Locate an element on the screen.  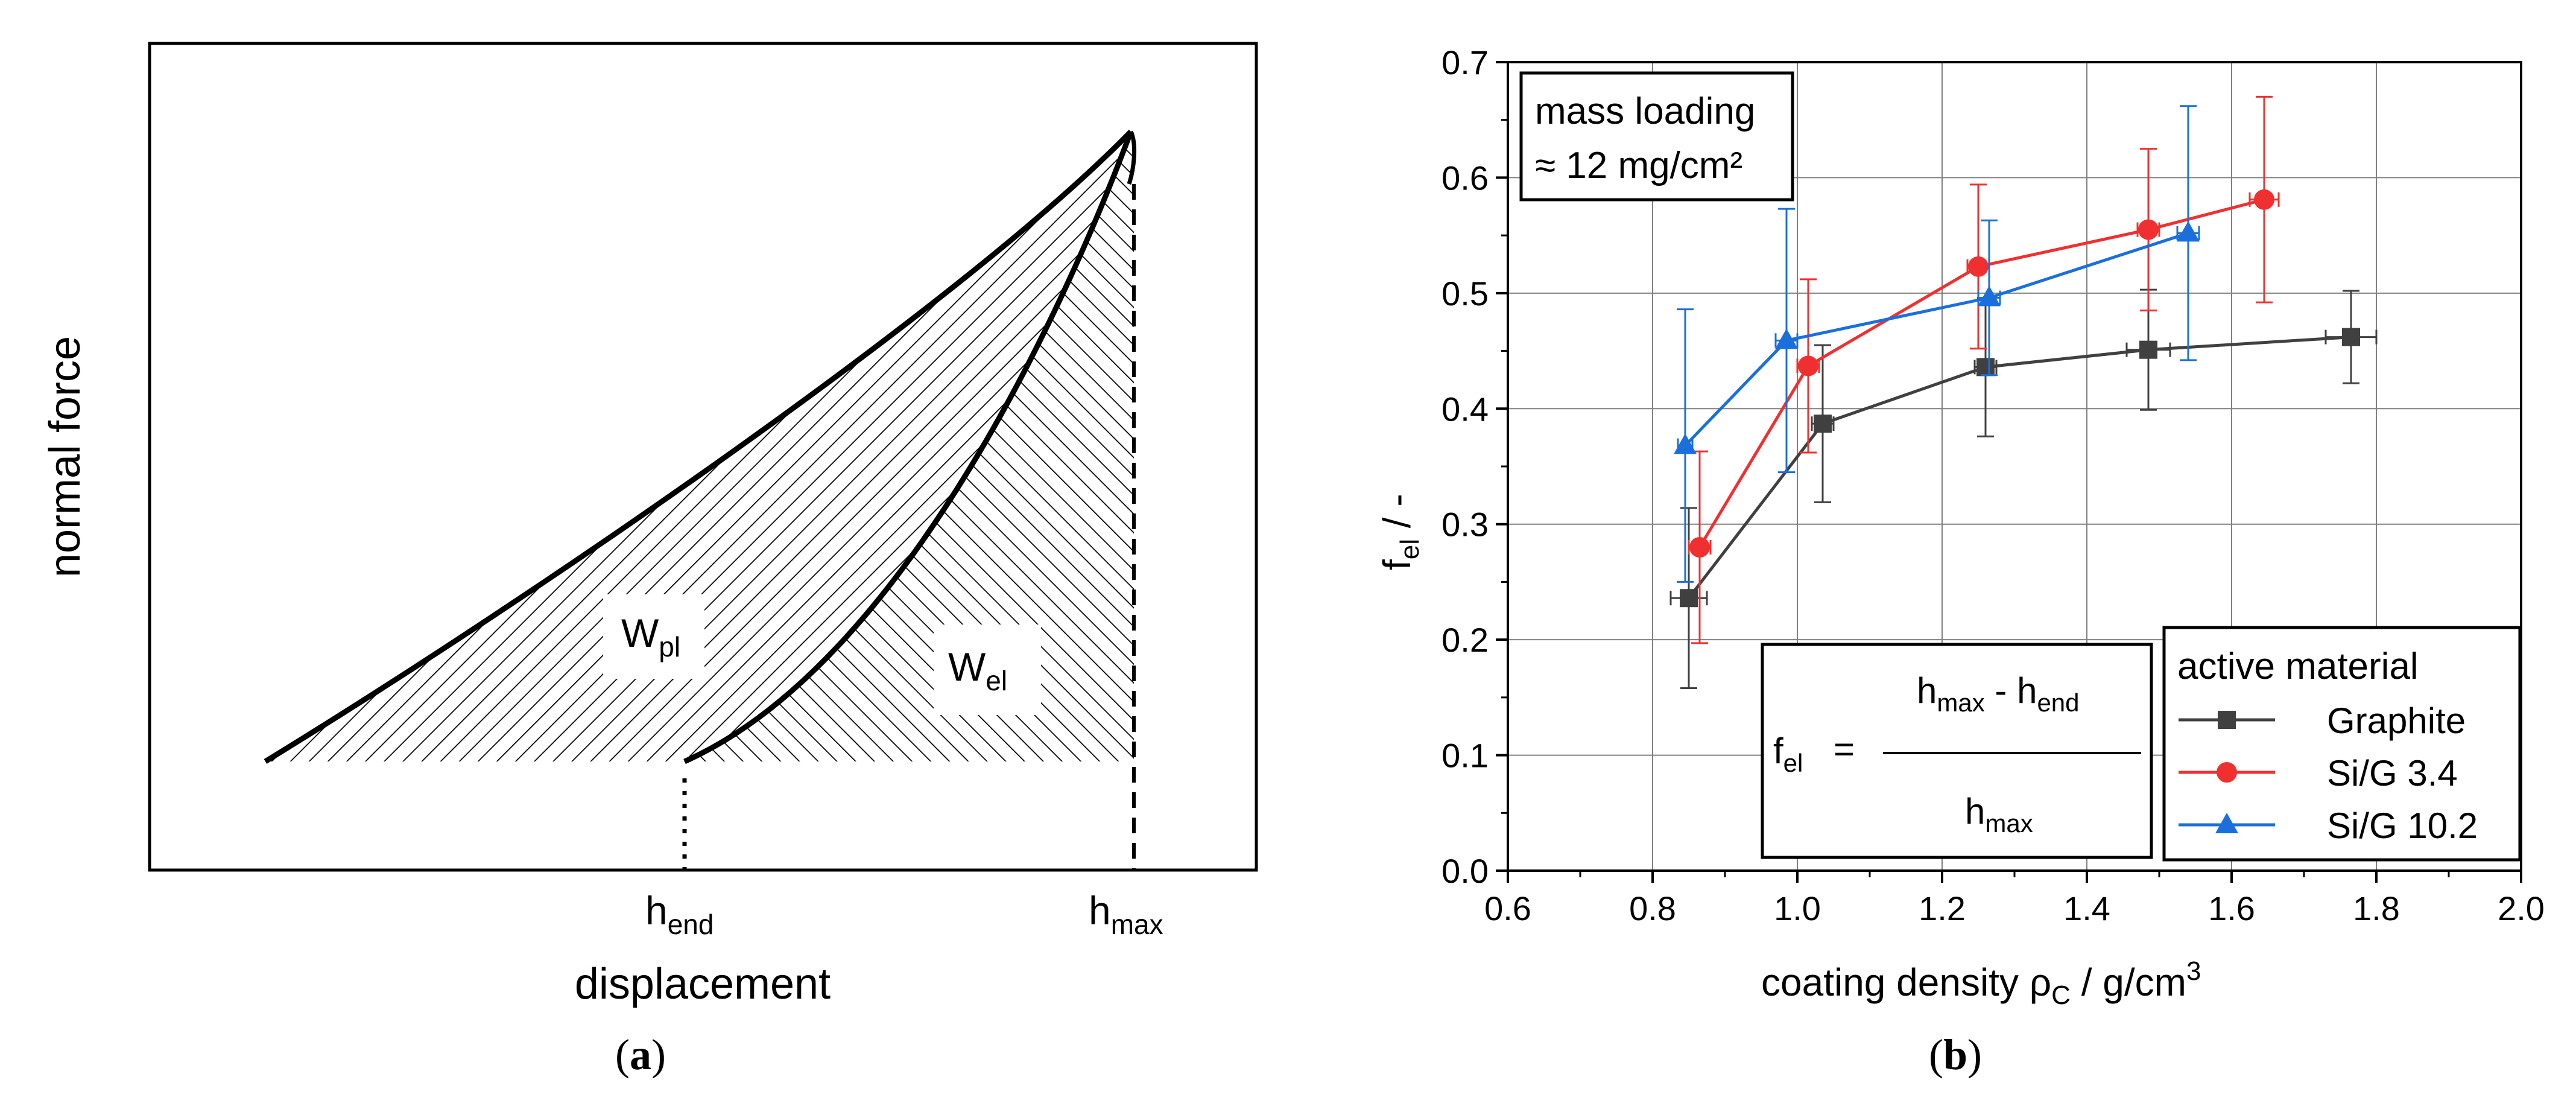
y-tick-label: 0.2 is located at coordinates (1465, 640).